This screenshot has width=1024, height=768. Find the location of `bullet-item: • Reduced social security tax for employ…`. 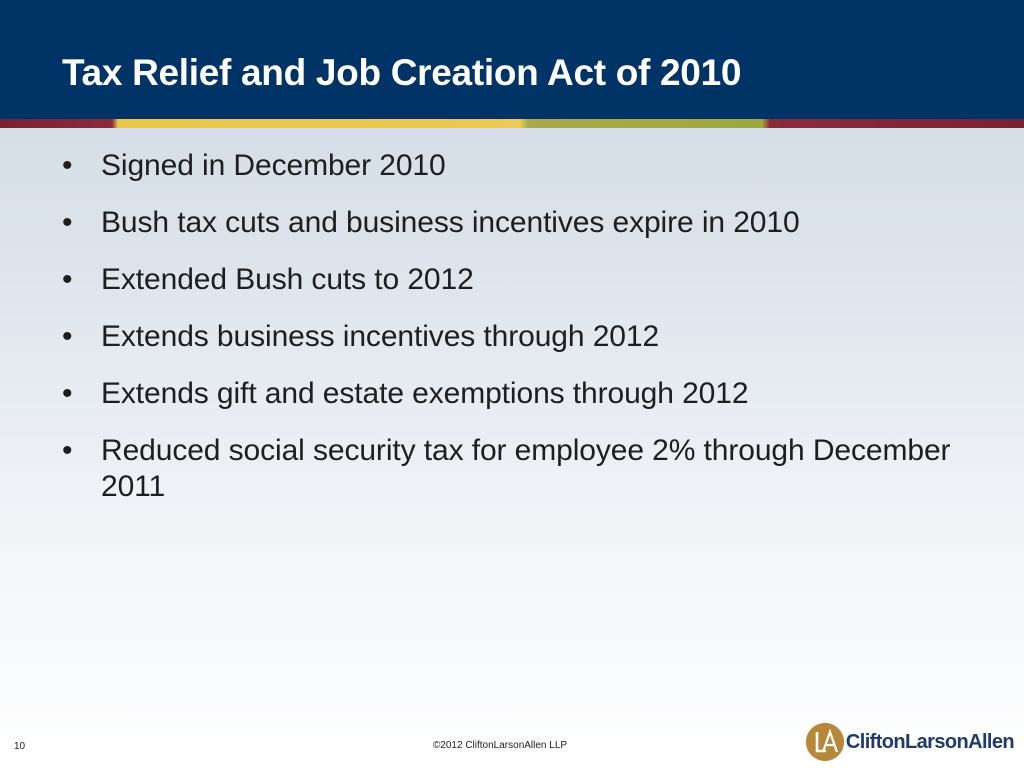

bullet-item: • Reduced social security tax for employ… is located at coordinates (522, 469).